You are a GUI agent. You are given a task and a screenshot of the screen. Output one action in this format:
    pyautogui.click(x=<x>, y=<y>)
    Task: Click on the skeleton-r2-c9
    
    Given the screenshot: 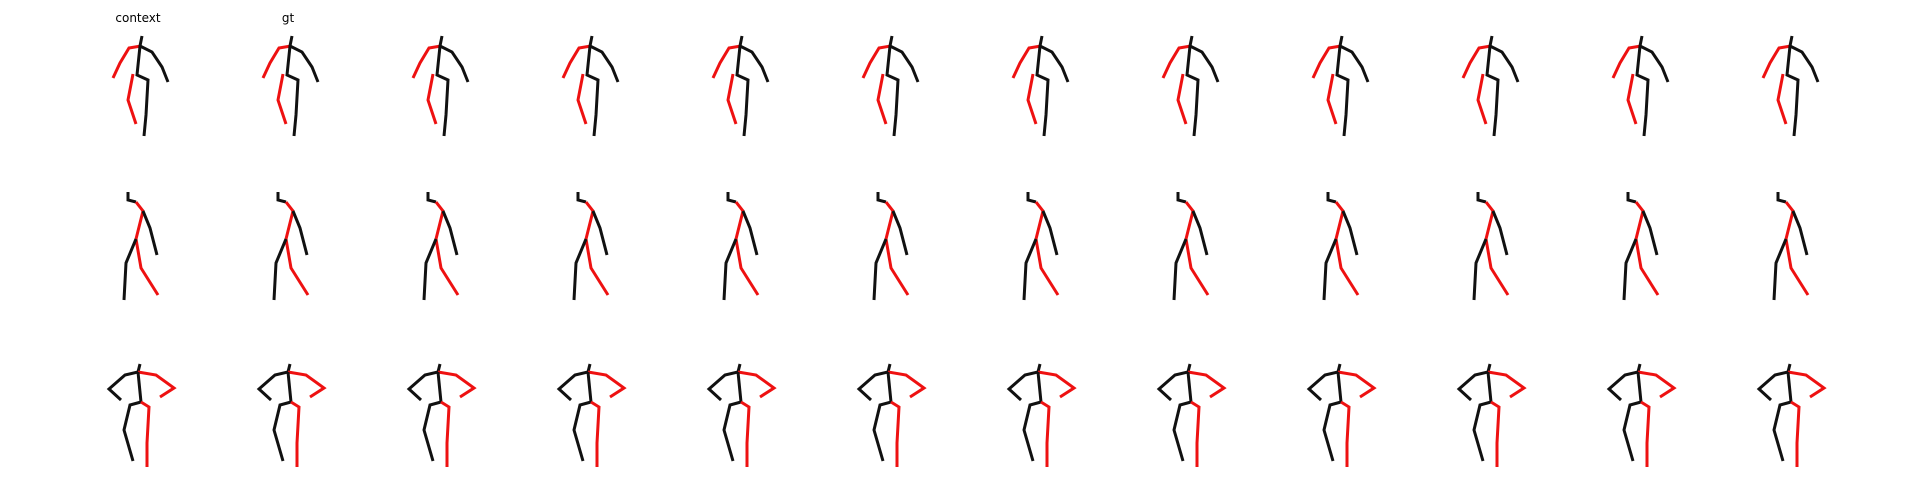 What is the action you would take?
    pyautogui.click(x=1341, y=246)
    